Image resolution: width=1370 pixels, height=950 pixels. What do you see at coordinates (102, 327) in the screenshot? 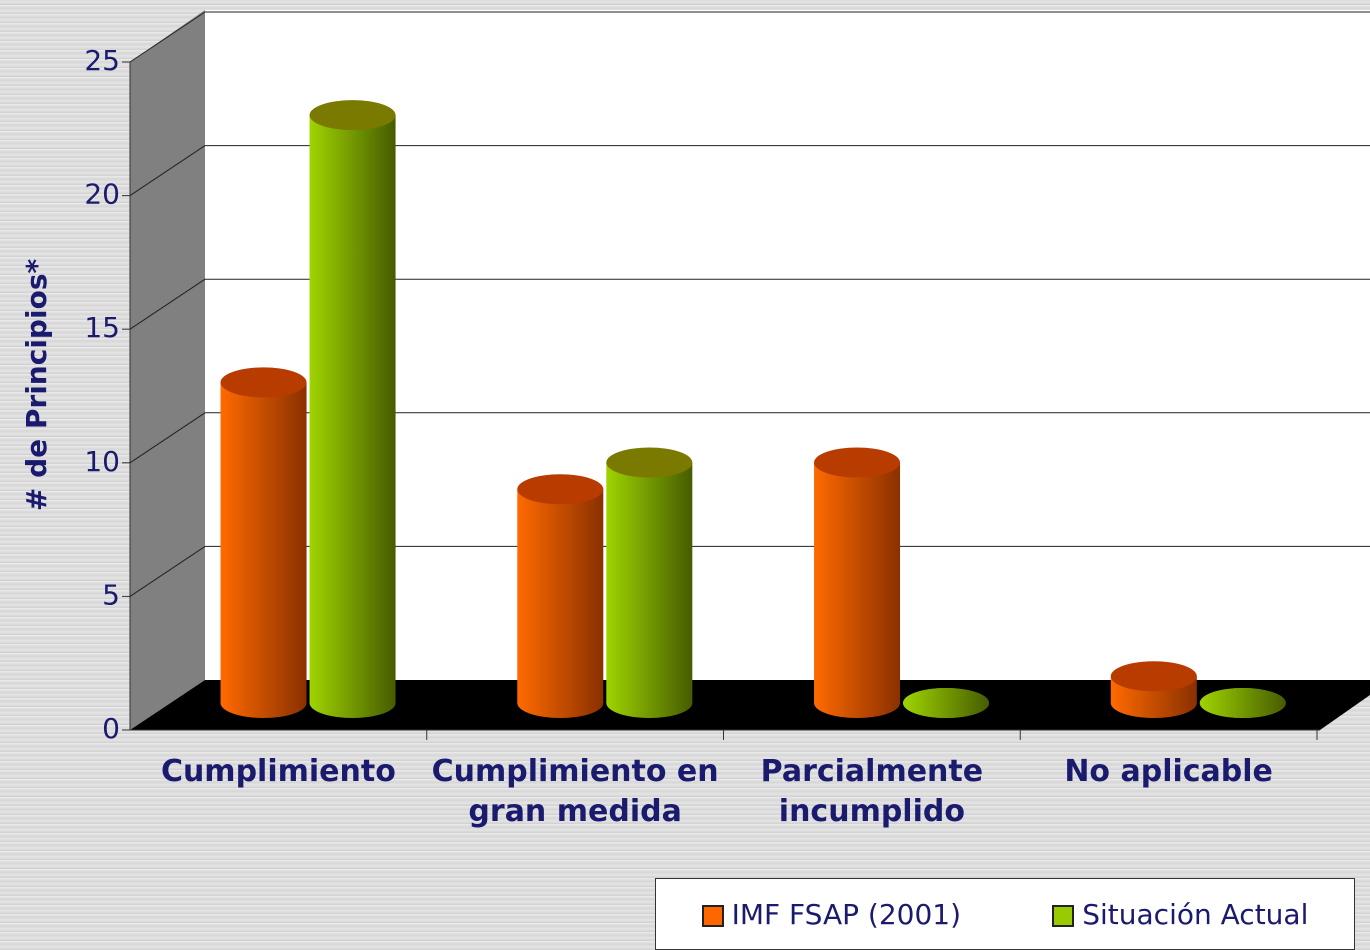
I see `y-tick-label: 15` at bounding box center [102, 327].